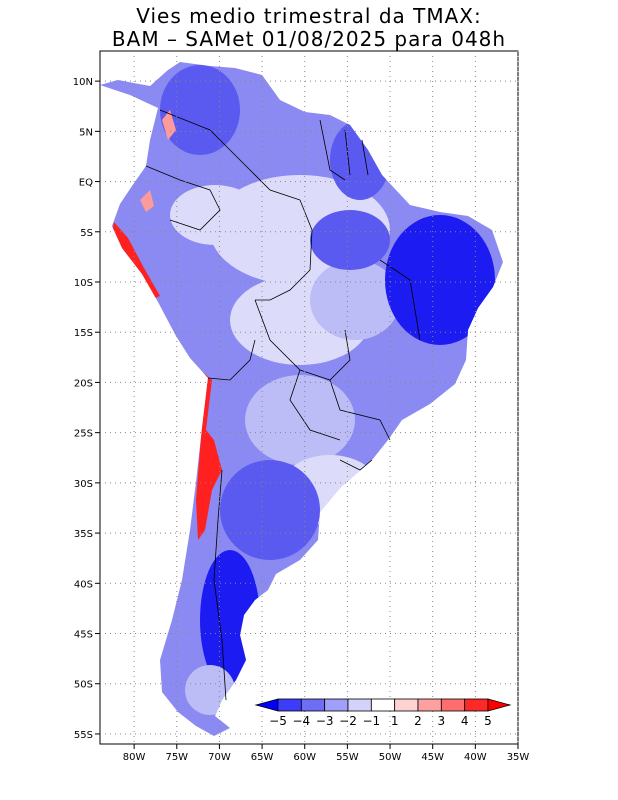  I want to click on lat-tick-label: 10S, so click(83, 283).